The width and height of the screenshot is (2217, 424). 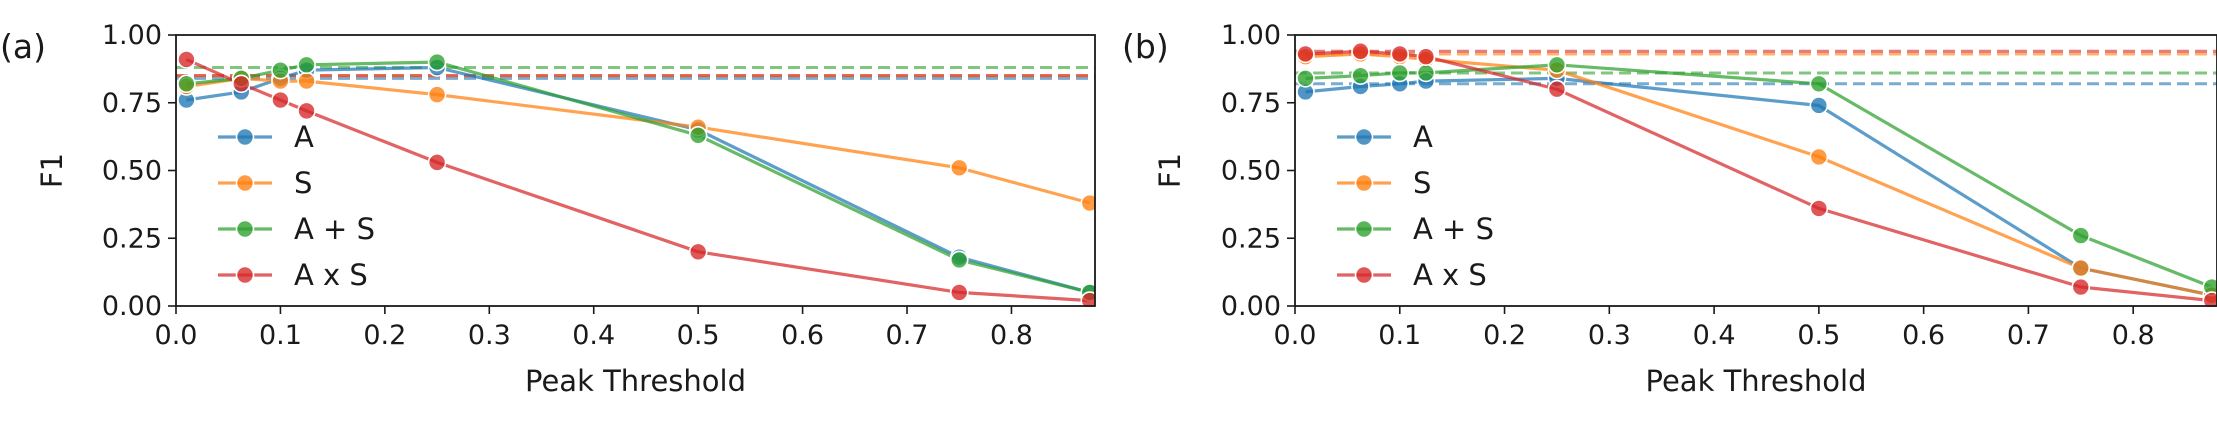 I want to click on y-tick-label: 0.50, so click(x=1251, y=171).